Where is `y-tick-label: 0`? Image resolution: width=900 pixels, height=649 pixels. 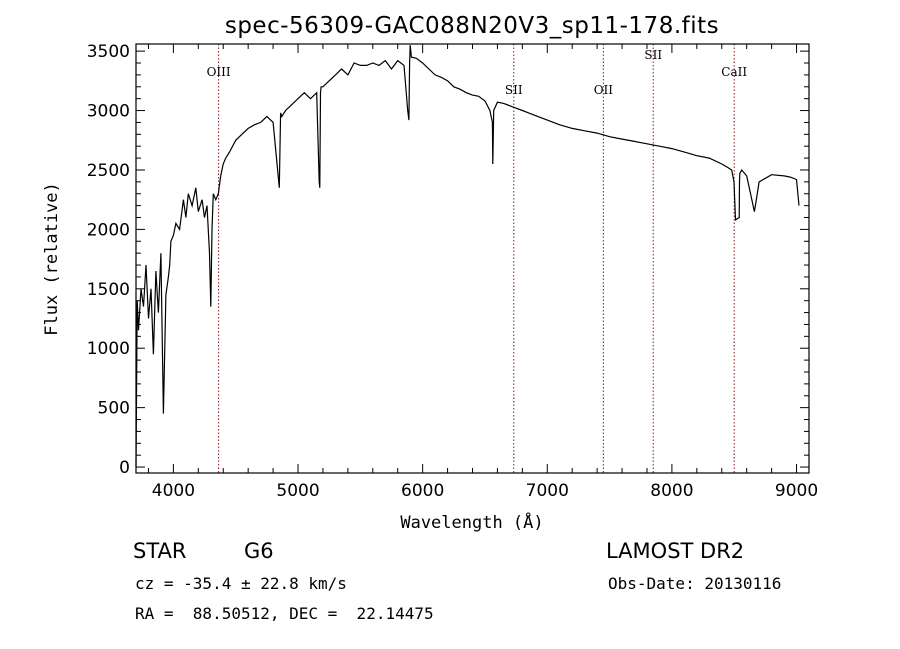
y-tick-label: 0 is located at coordinates (124, 468).